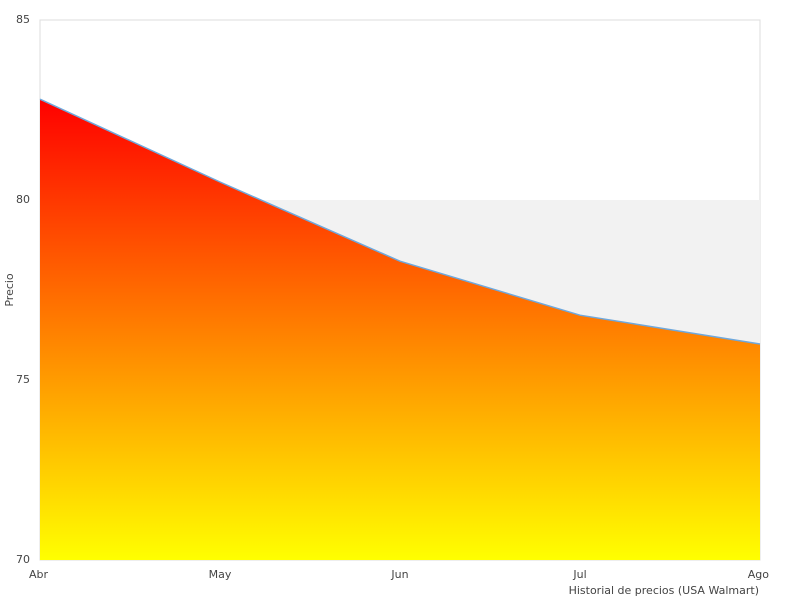 The height and width of the screenshot is (600, 800). Describe the element at coordinates (39, 574) in the screenshot. I see `x-tick-label: Abr` at that location.